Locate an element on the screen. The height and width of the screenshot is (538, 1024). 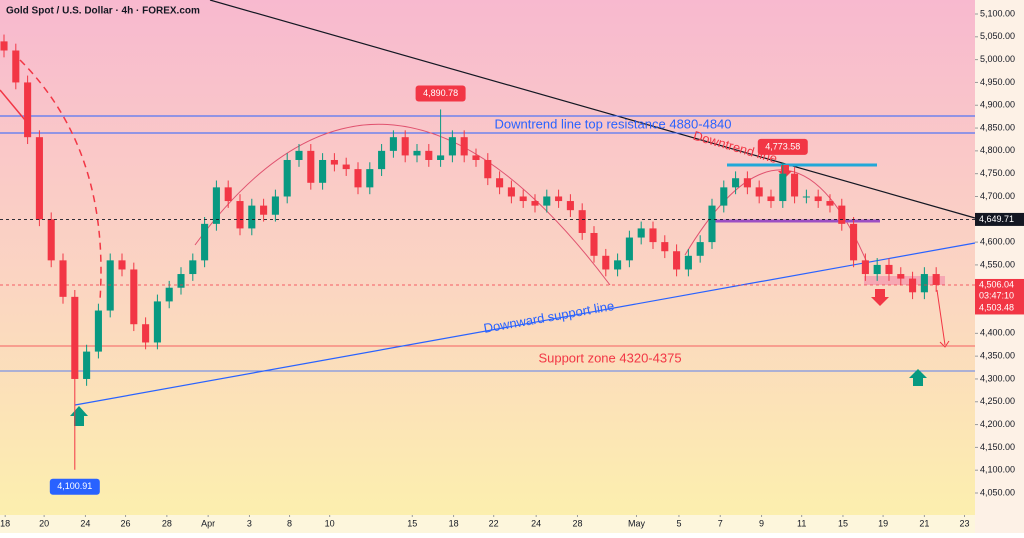
price-label: 4,649.71 is located at coordinates (996, 219).